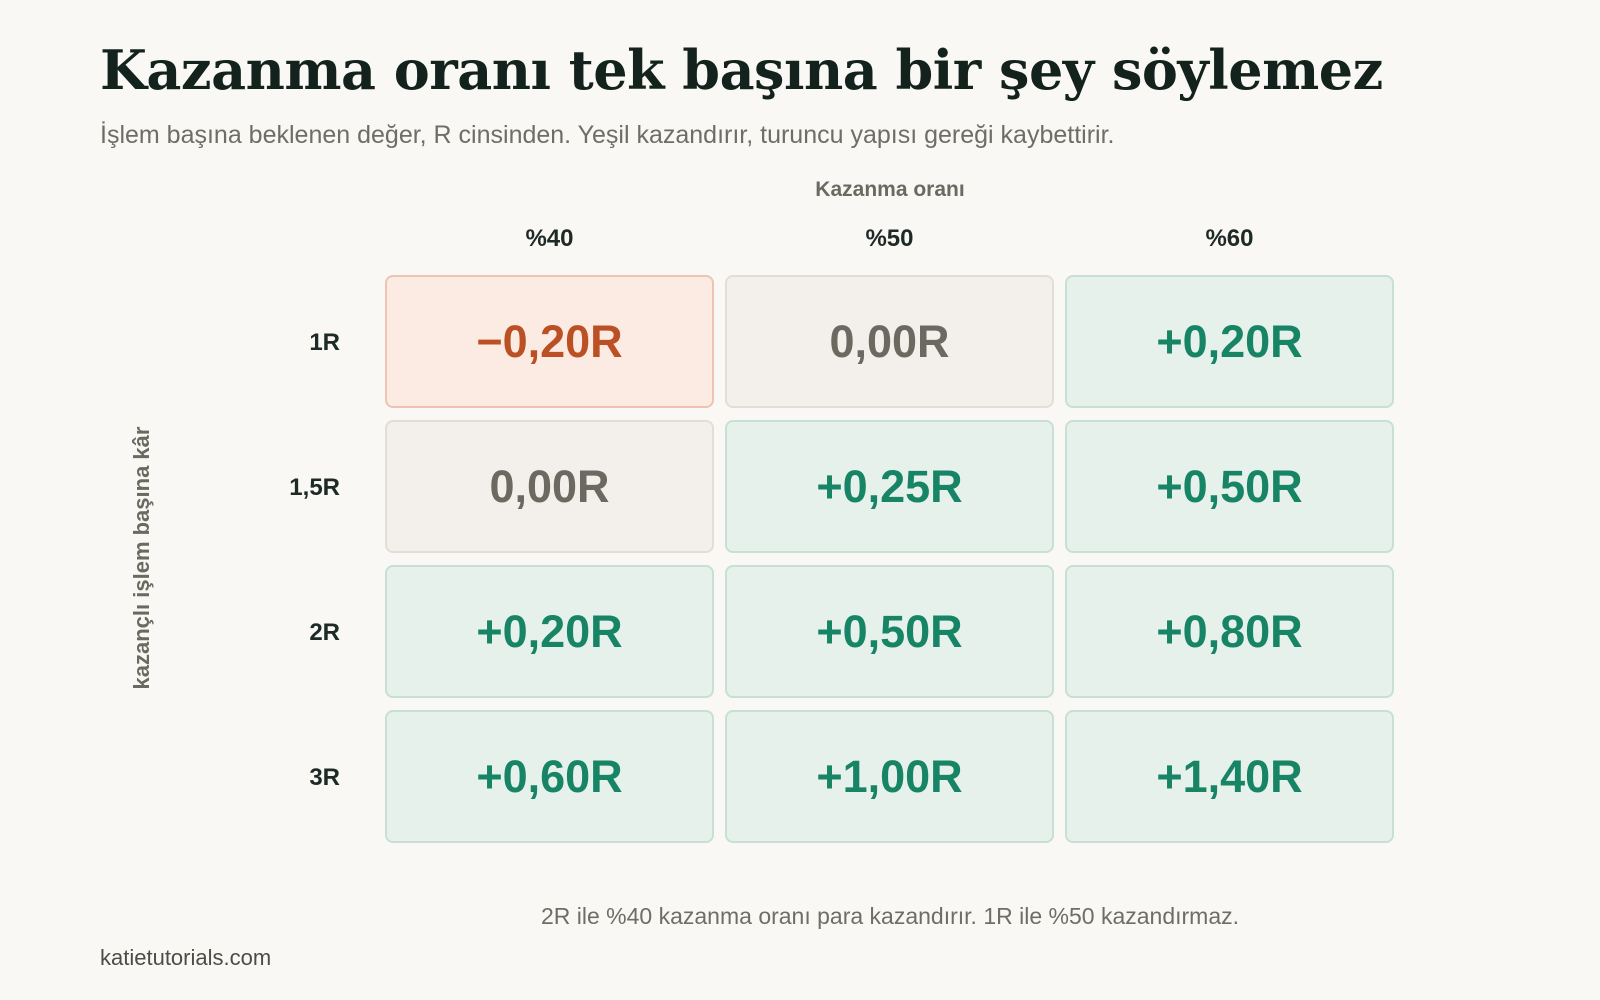 This screenshot has height=1000, width=1600. I want to click on heatmap-cell-r1-c0: 0,00R, so click(549, 486).